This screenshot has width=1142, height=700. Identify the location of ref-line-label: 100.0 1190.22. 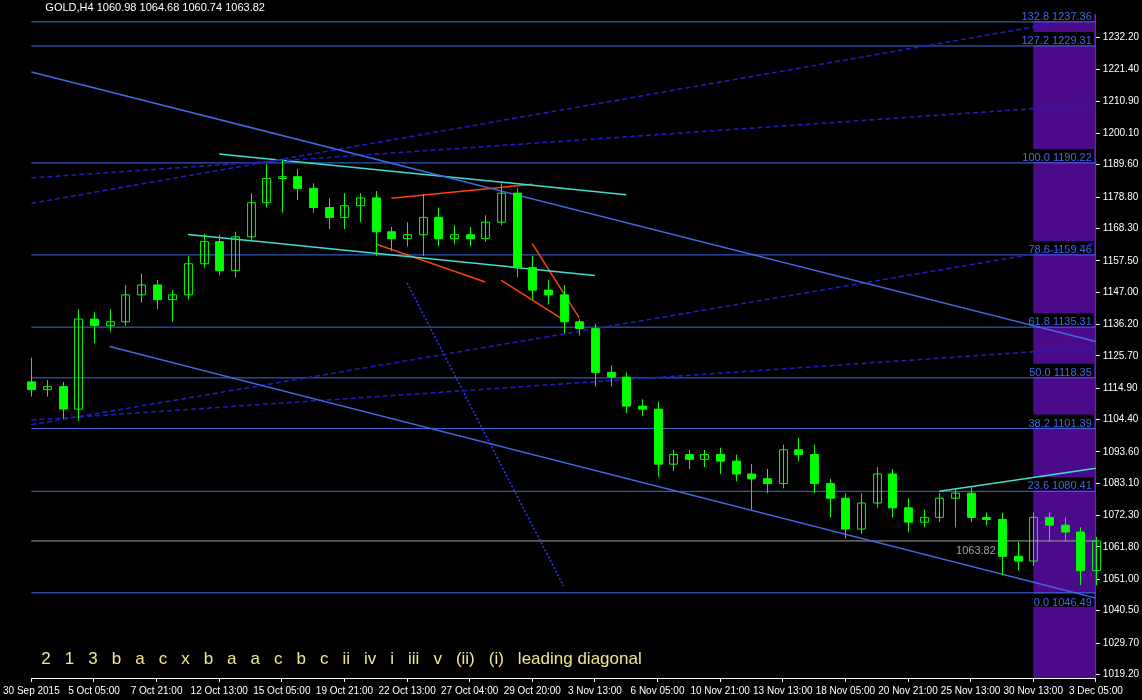
(1057, 156).